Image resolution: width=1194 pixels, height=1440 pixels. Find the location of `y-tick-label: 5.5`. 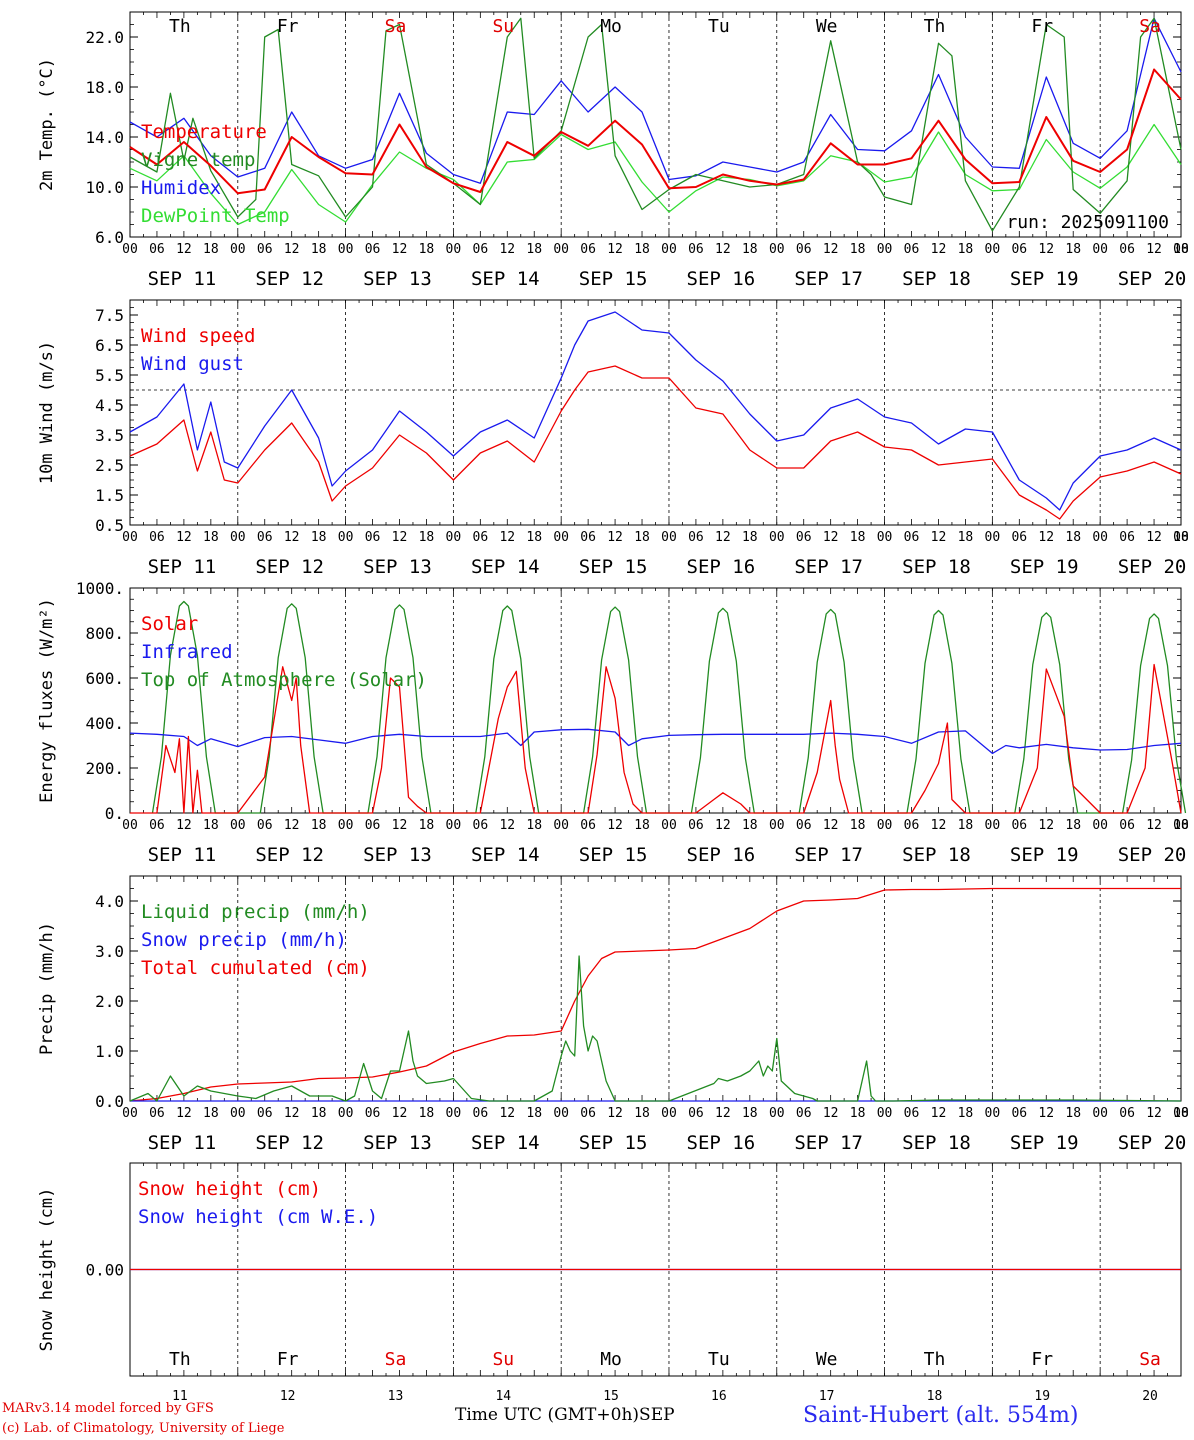

y-tick-label: 5.5 is located at coordinates (109, 375).